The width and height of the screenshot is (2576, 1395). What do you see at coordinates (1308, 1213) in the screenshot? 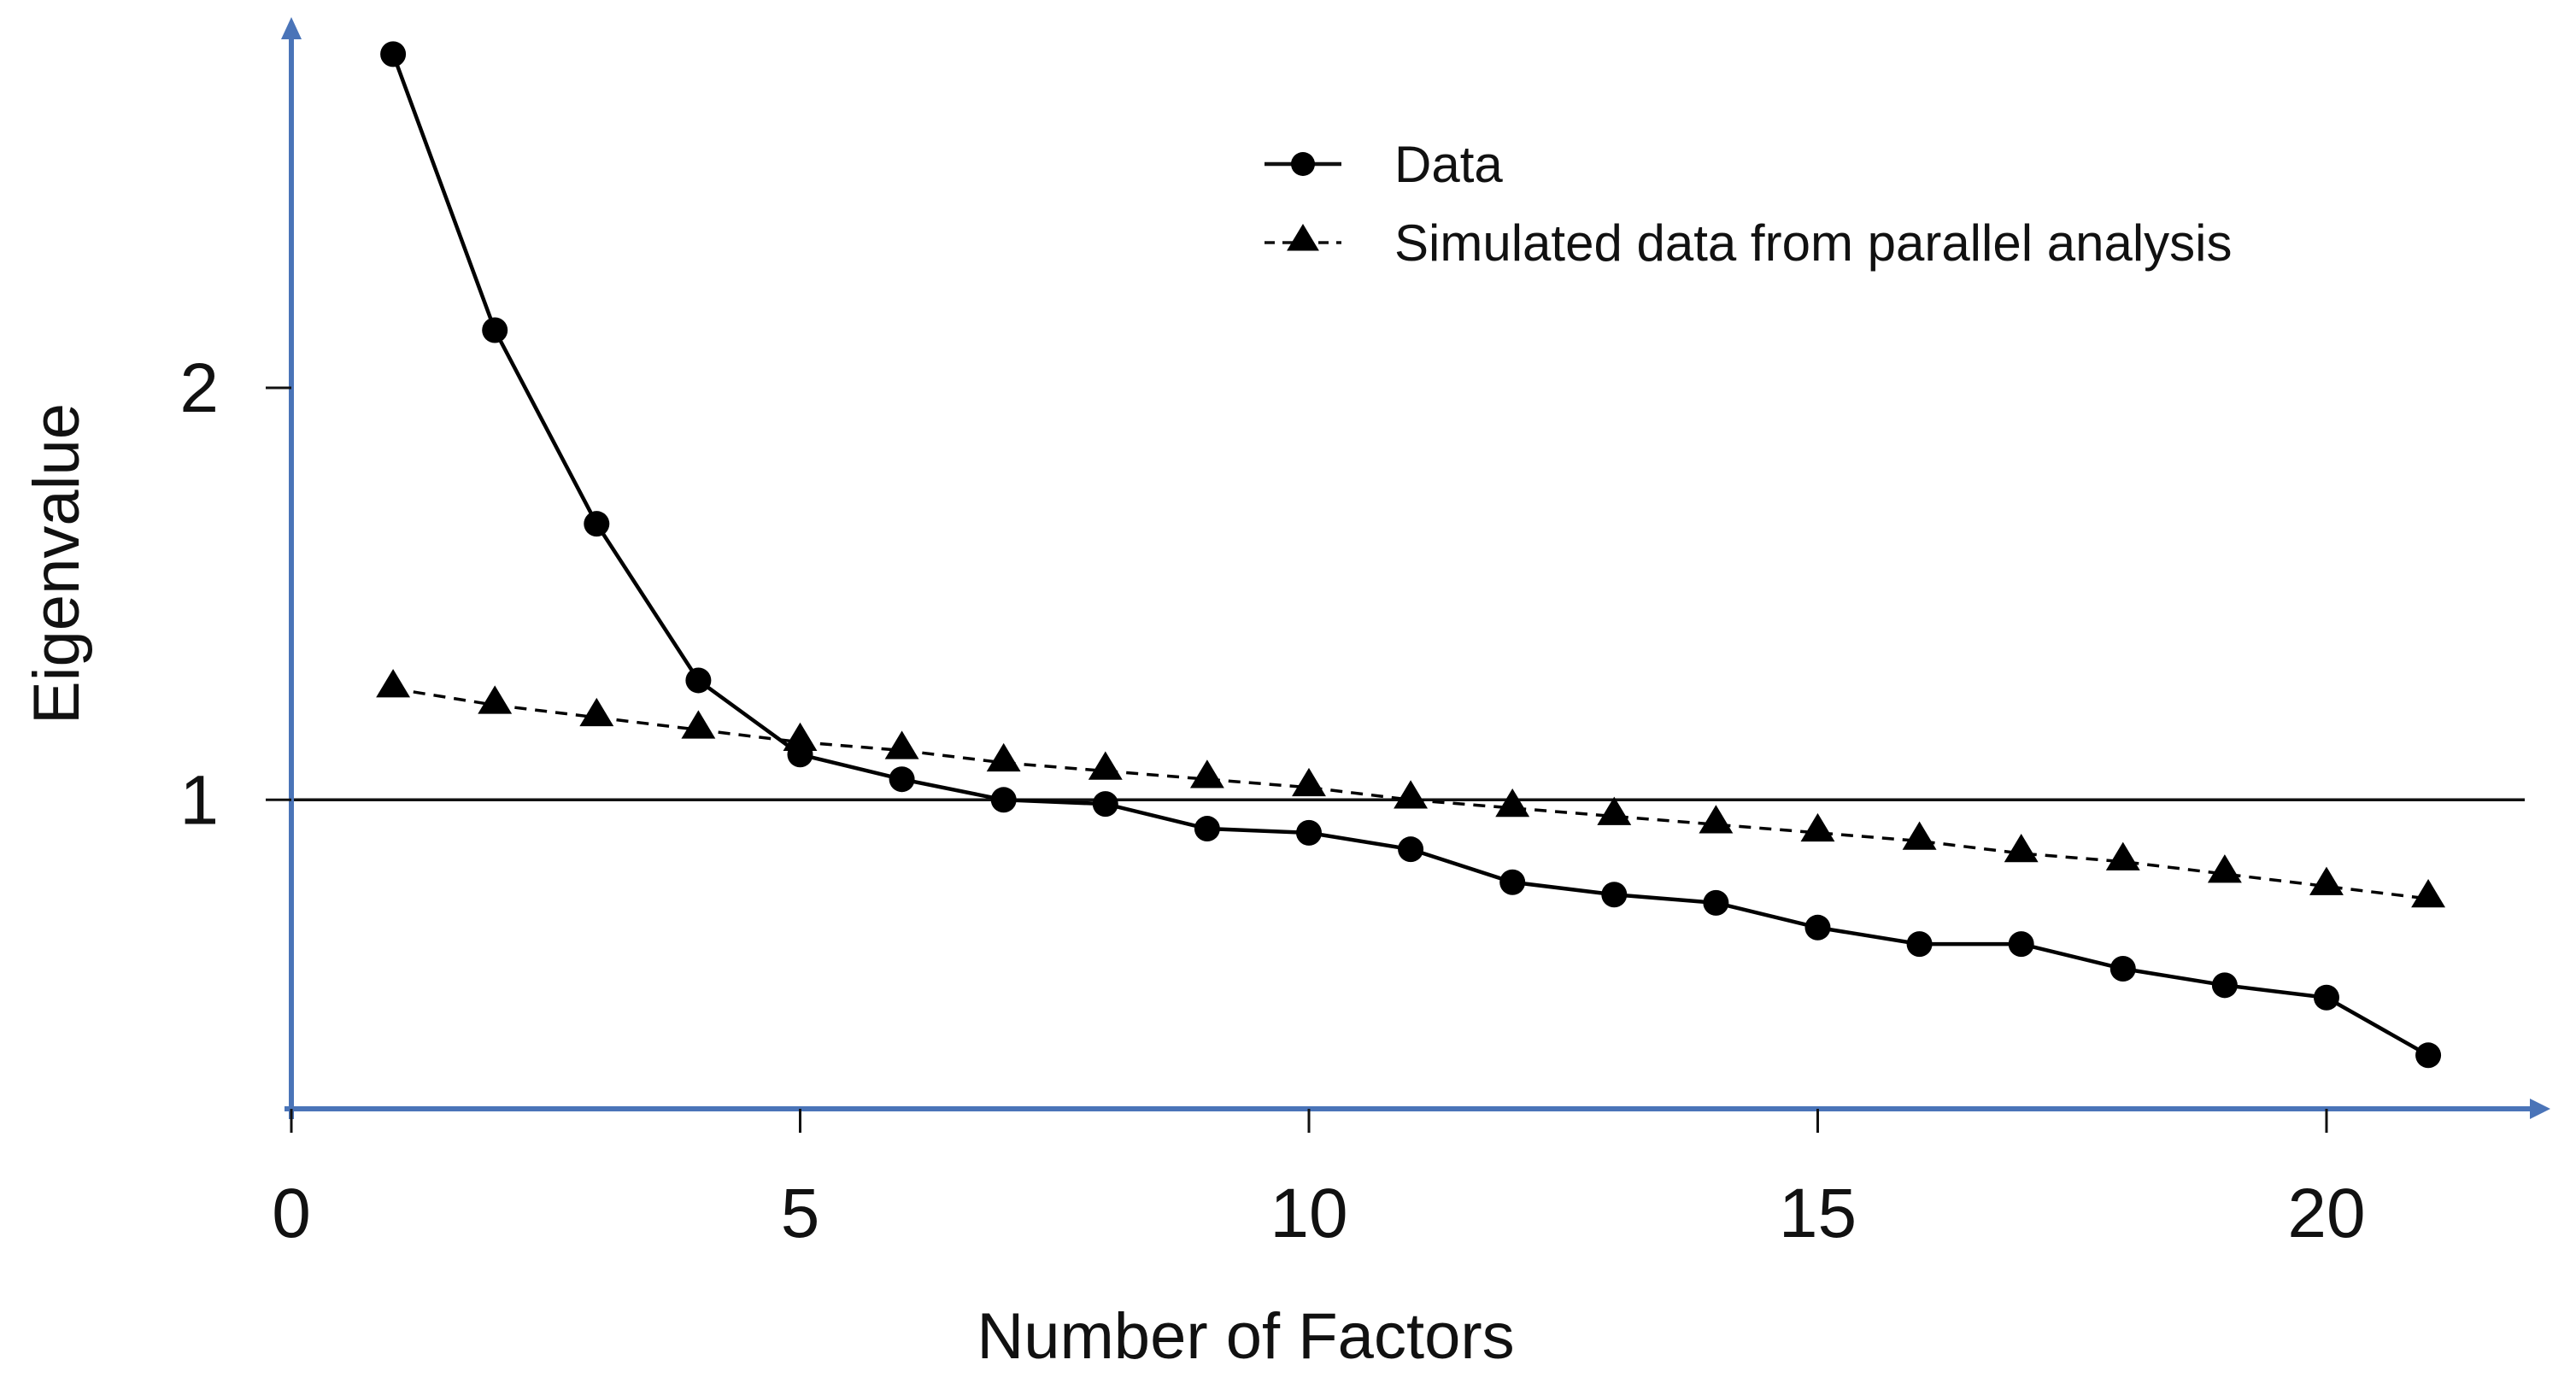
I see `x-tick-label: 10` at bounding box center [1308, 1213].